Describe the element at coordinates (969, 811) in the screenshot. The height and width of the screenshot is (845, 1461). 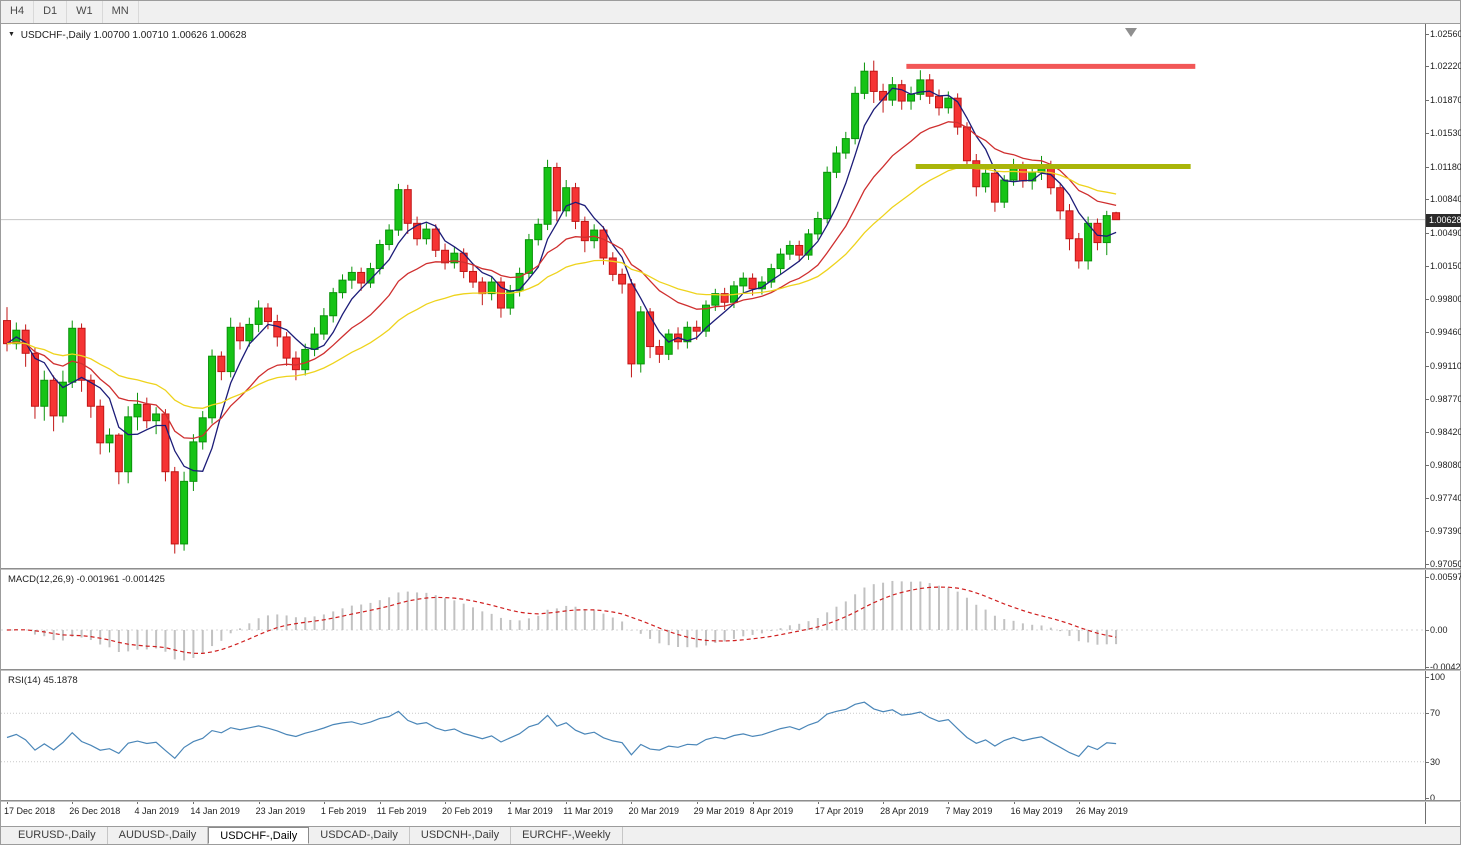
I see `date-axis-label: 7 May 2019` at that location.